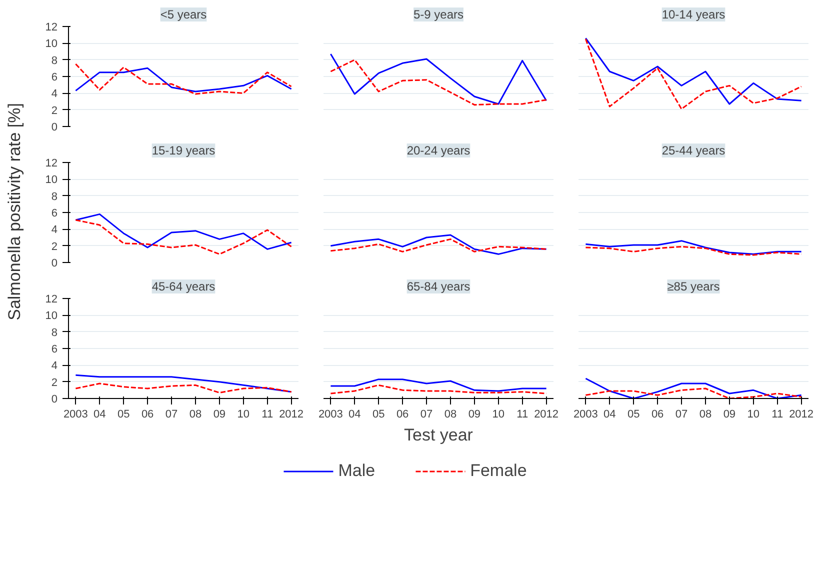 The height and width of the screenshot is (564, 840). Describe the element at coordinates (14, 211) in the screenshot. I see `y-axis-title: Salmonella positivity rate [%]` at that location.